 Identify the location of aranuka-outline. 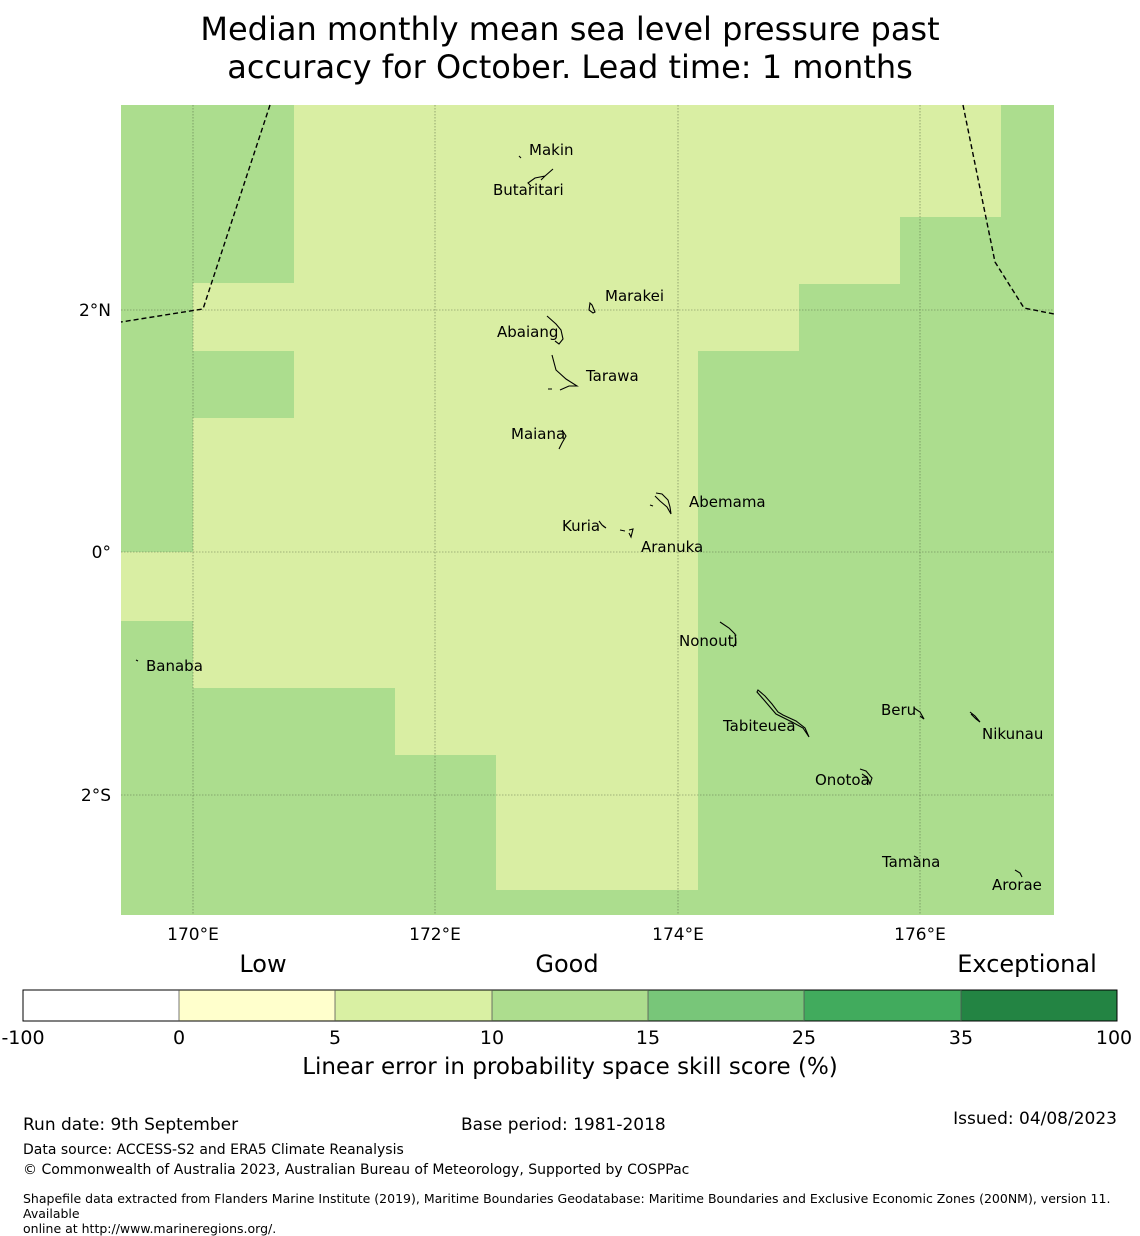
(626, 533).